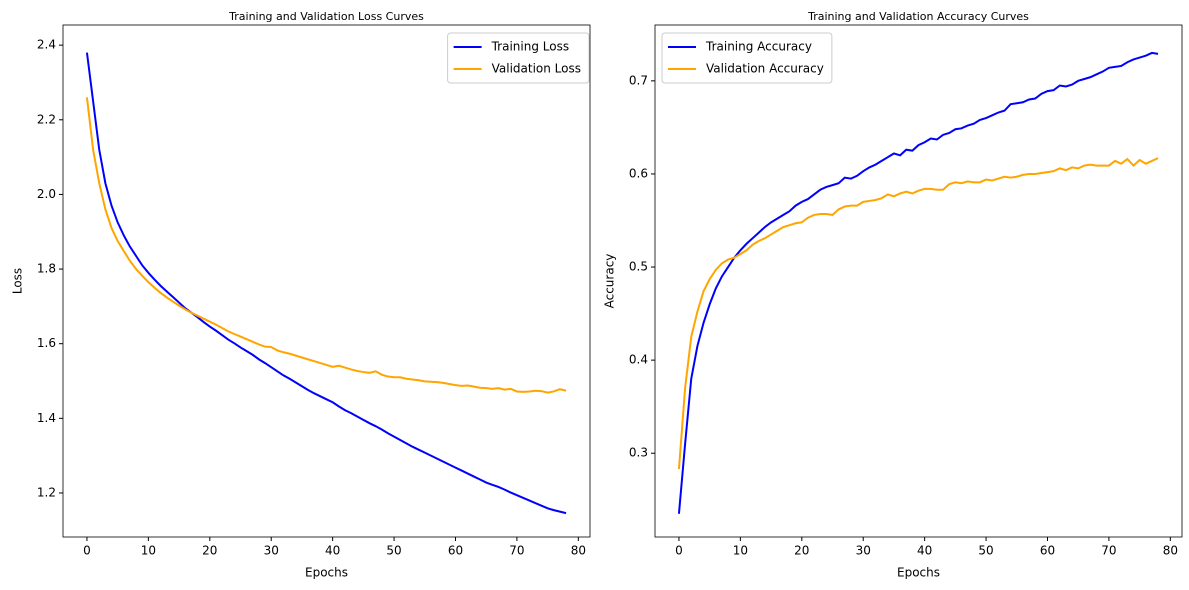  Describe the element at coordinates (765, 69) in the screenshot. I see `legend-label: Validation Accuracy` at that location.